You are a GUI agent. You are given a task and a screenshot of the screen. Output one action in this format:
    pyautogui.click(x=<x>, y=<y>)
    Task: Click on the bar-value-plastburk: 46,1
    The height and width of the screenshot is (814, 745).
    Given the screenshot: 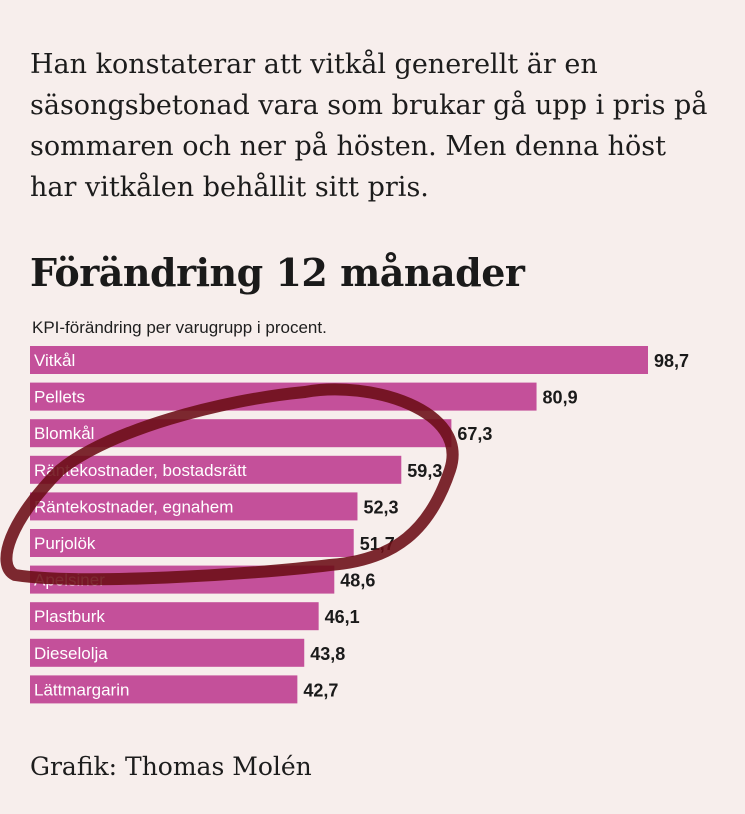 What is the action you would take?
    pyautogui.click(x=342, y=617)
    